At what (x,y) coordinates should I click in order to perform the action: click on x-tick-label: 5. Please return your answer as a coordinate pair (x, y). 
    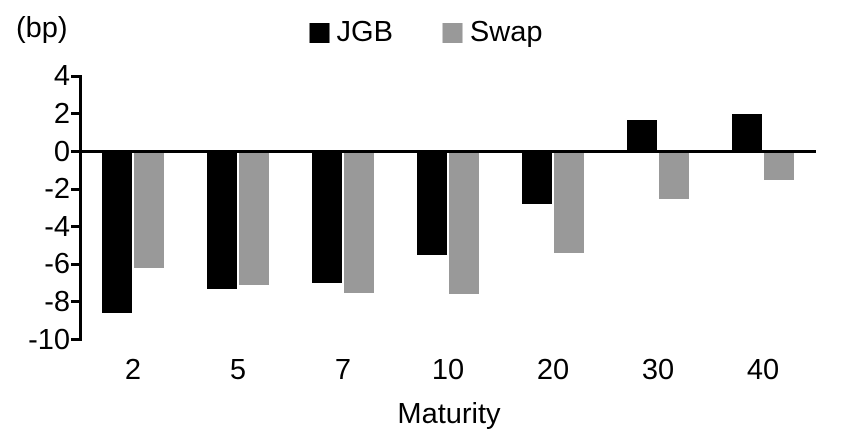
    Looking at the image, I should click on (238, 370).